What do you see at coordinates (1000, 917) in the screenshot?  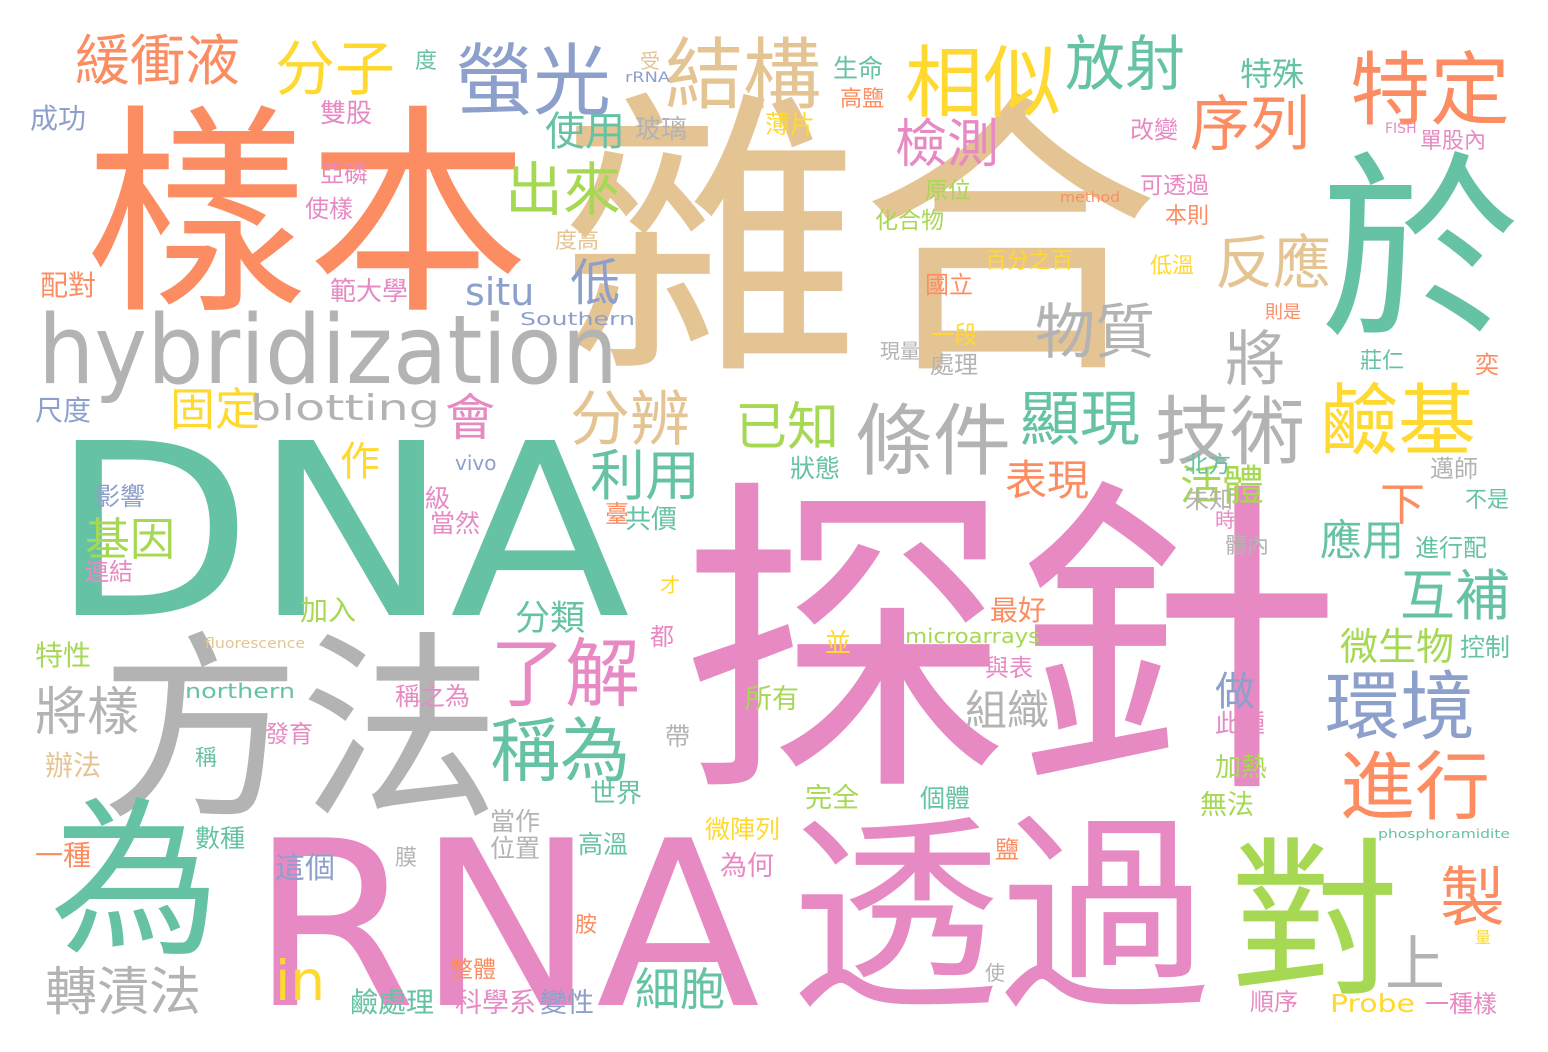 I see `word: 透過` at bounding box center [1000, 917].